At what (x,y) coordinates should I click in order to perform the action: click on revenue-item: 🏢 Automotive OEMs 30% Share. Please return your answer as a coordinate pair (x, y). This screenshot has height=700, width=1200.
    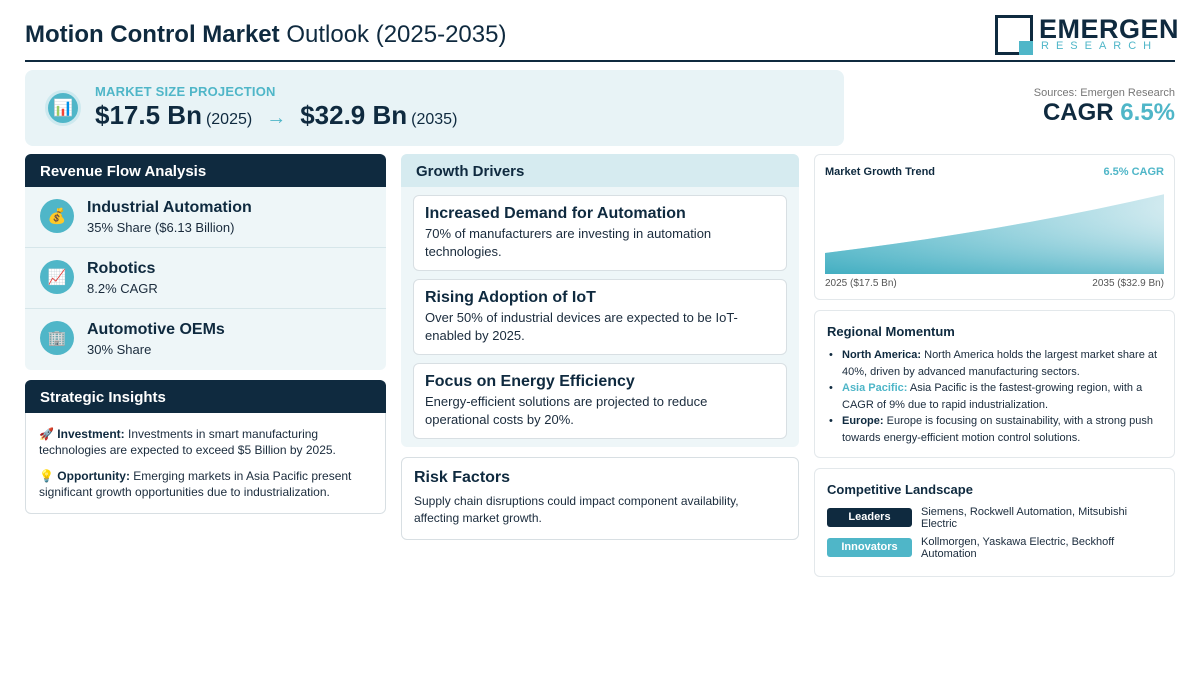
    Looking at the image, I should click on (205, 339).